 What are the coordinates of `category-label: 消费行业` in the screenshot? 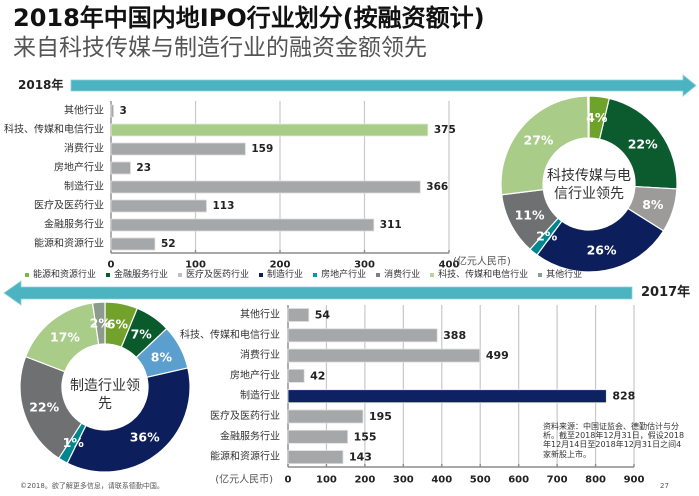 It's located at (260, 354).